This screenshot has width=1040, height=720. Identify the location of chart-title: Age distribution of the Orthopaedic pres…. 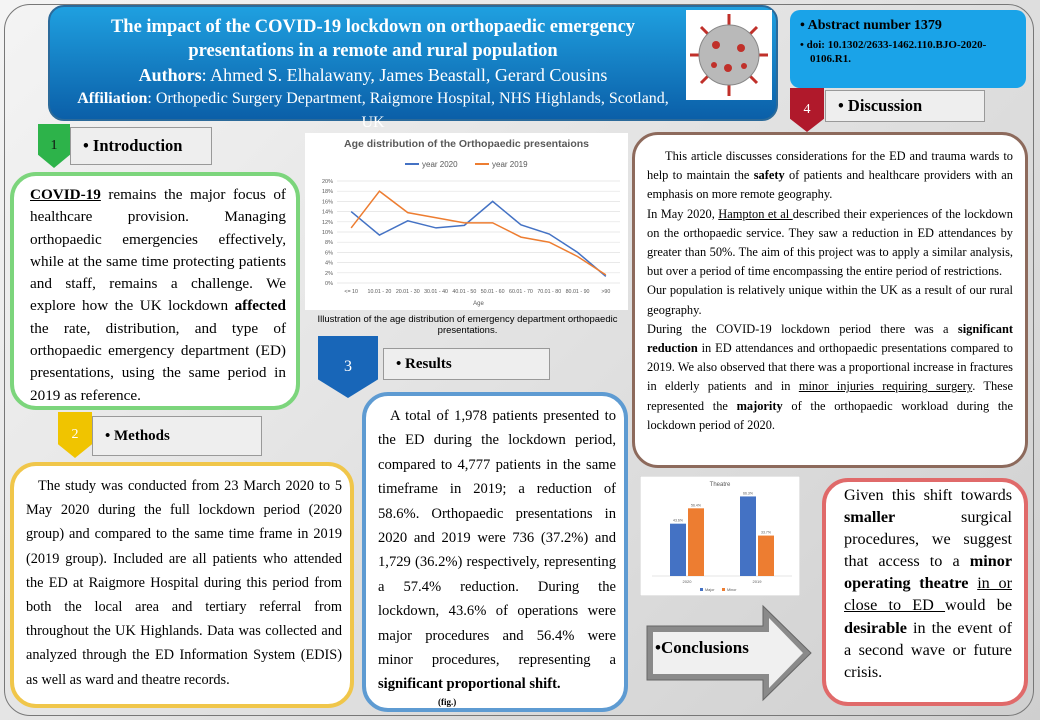
(466, 144).